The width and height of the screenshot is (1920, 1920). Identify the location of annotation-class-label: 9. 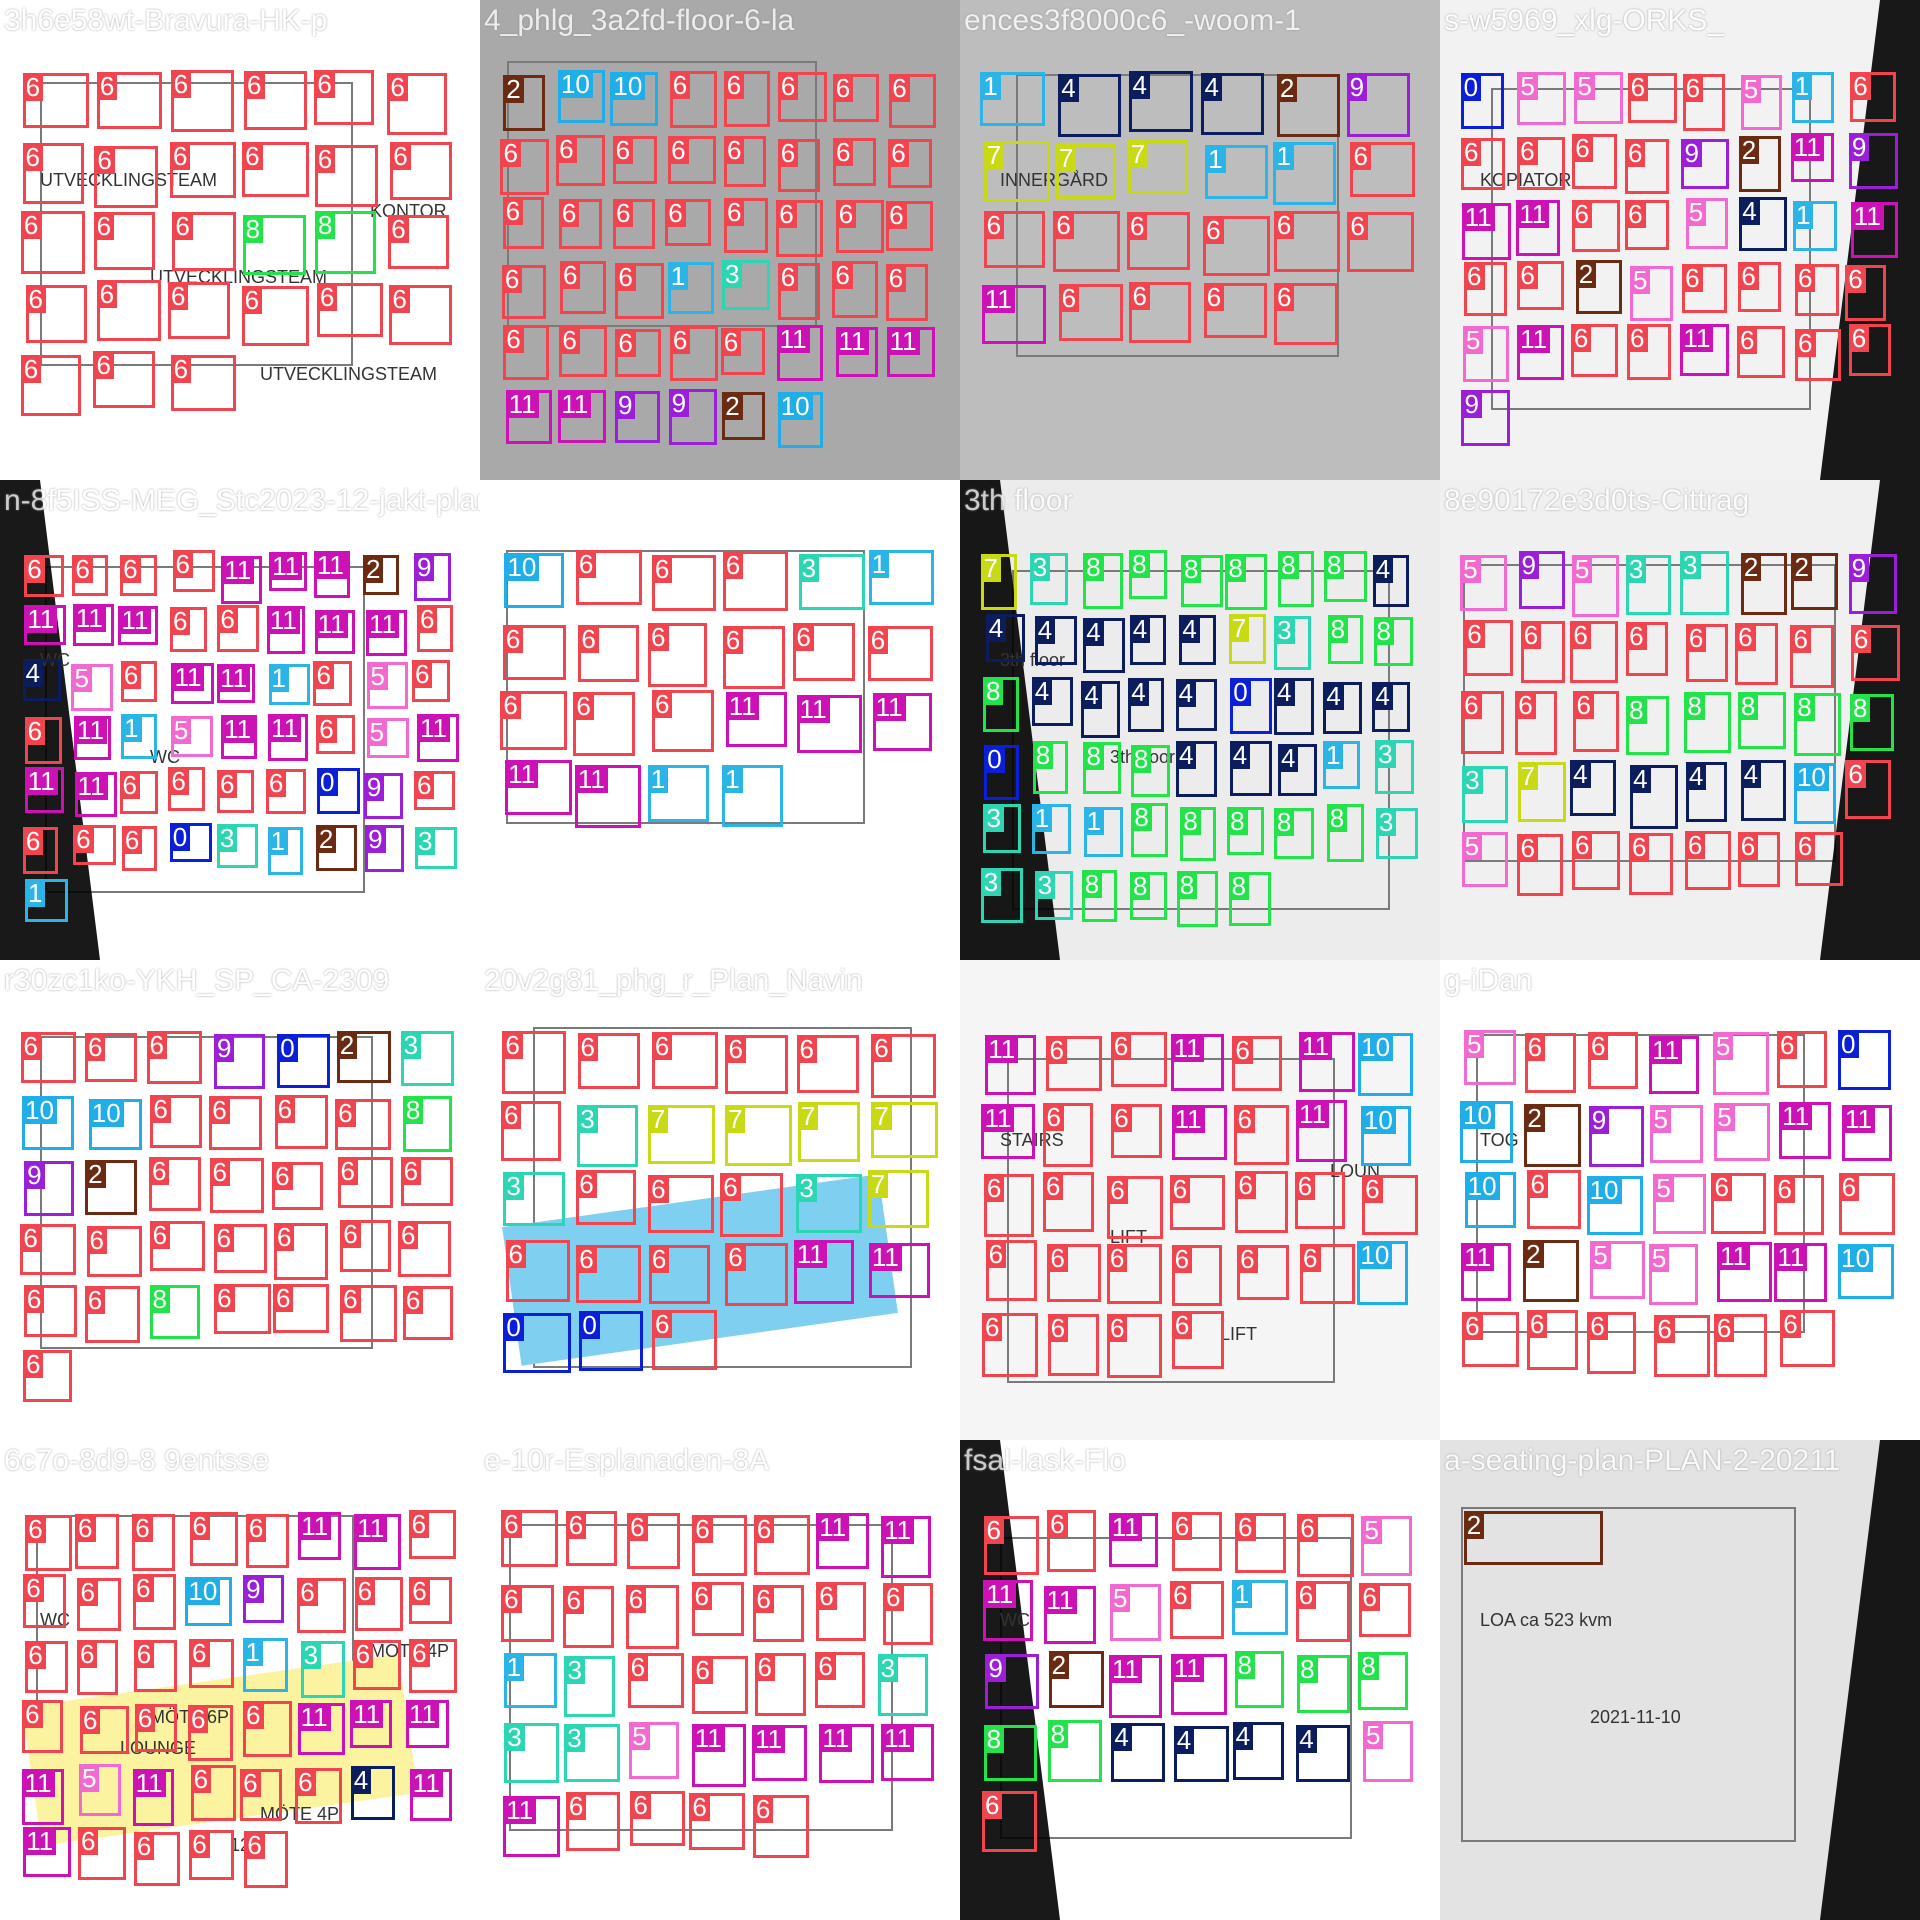
(374, 786).